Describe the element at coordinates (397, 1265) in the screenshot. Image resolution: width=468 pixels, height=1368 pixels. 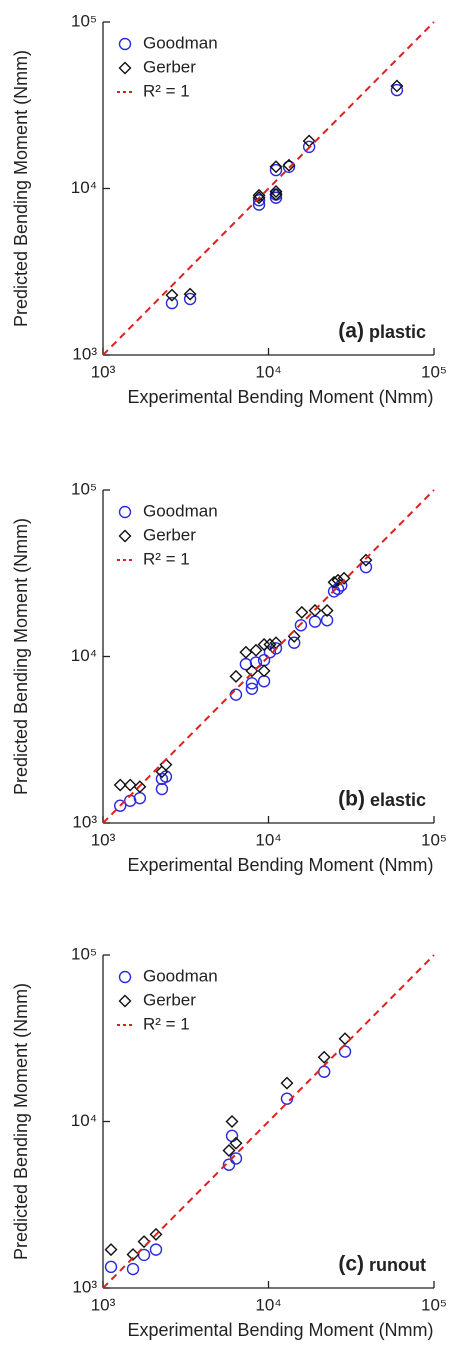
I see `panel-name: runout` at that location.